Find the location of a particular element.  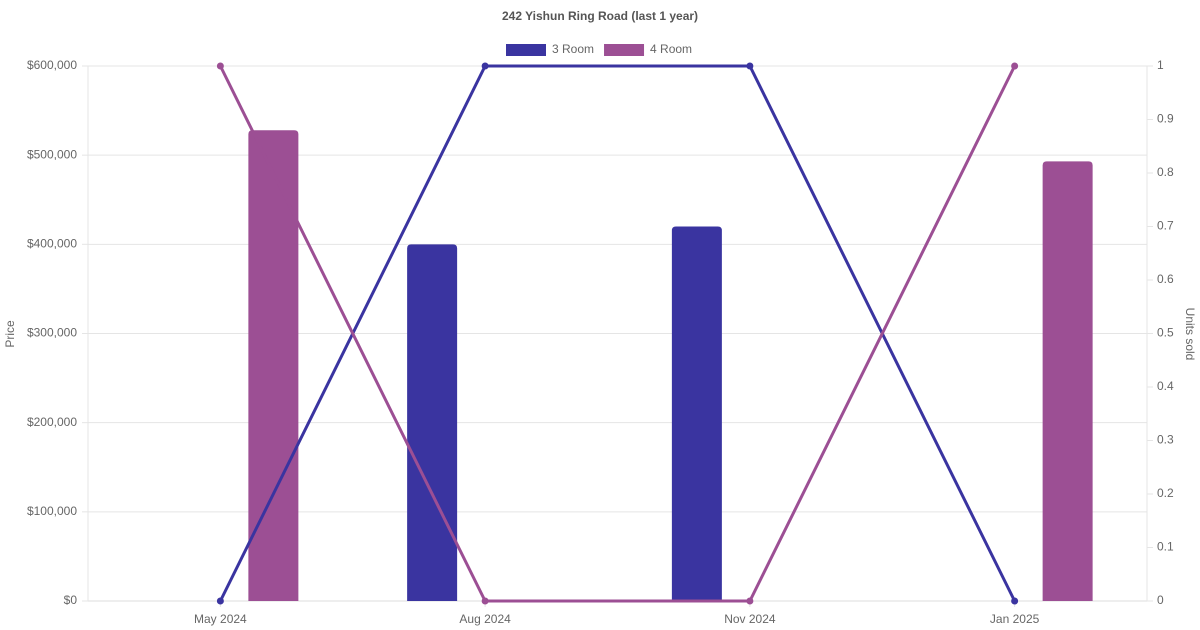

y-tick-label: $0 is located at coordinates (71, 600).